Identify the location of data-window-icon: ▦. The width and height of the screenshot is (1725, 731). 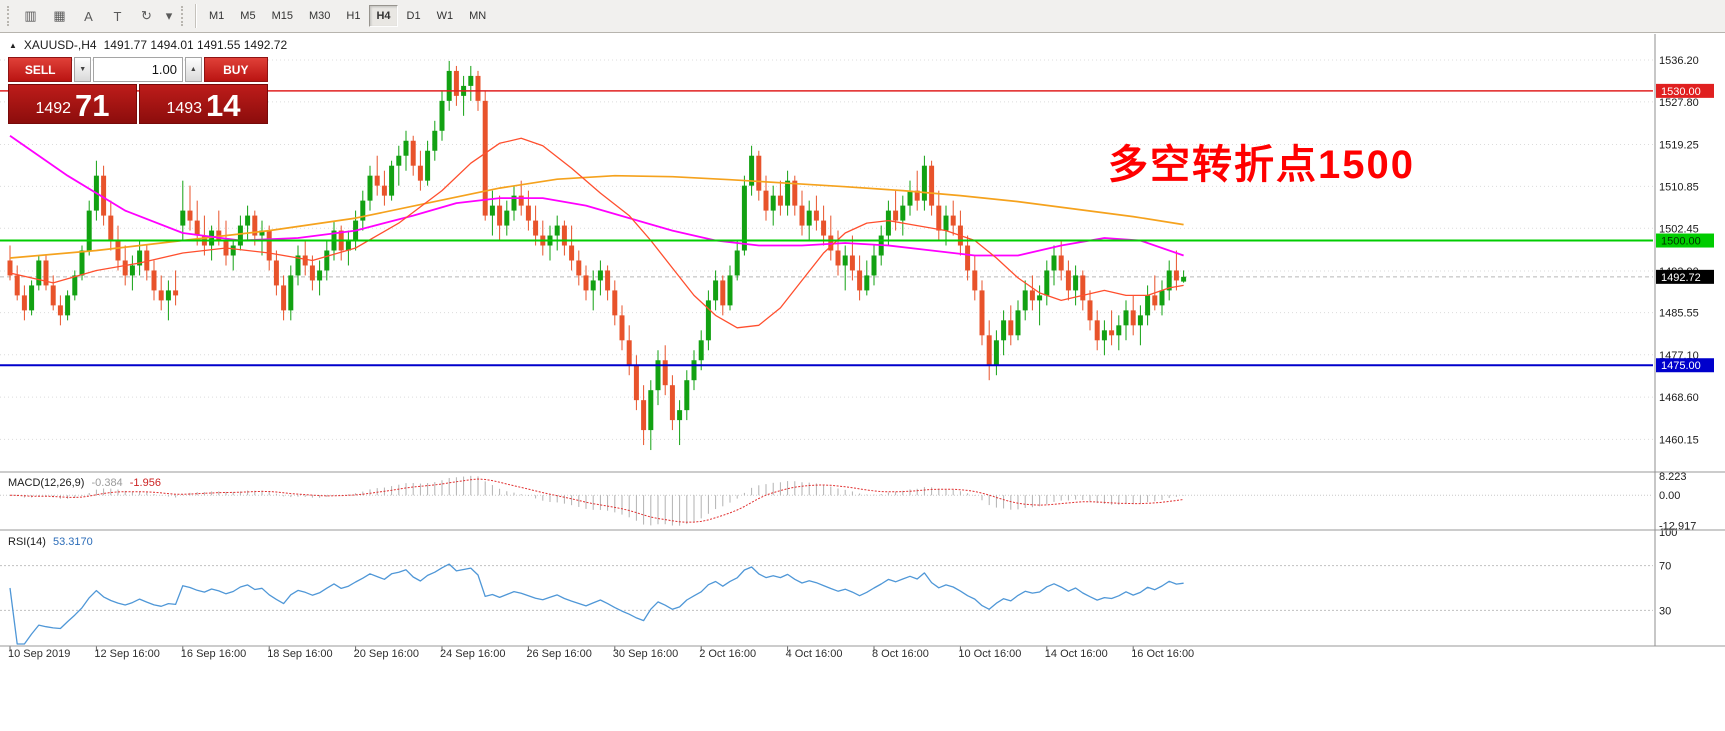
(59, 16).